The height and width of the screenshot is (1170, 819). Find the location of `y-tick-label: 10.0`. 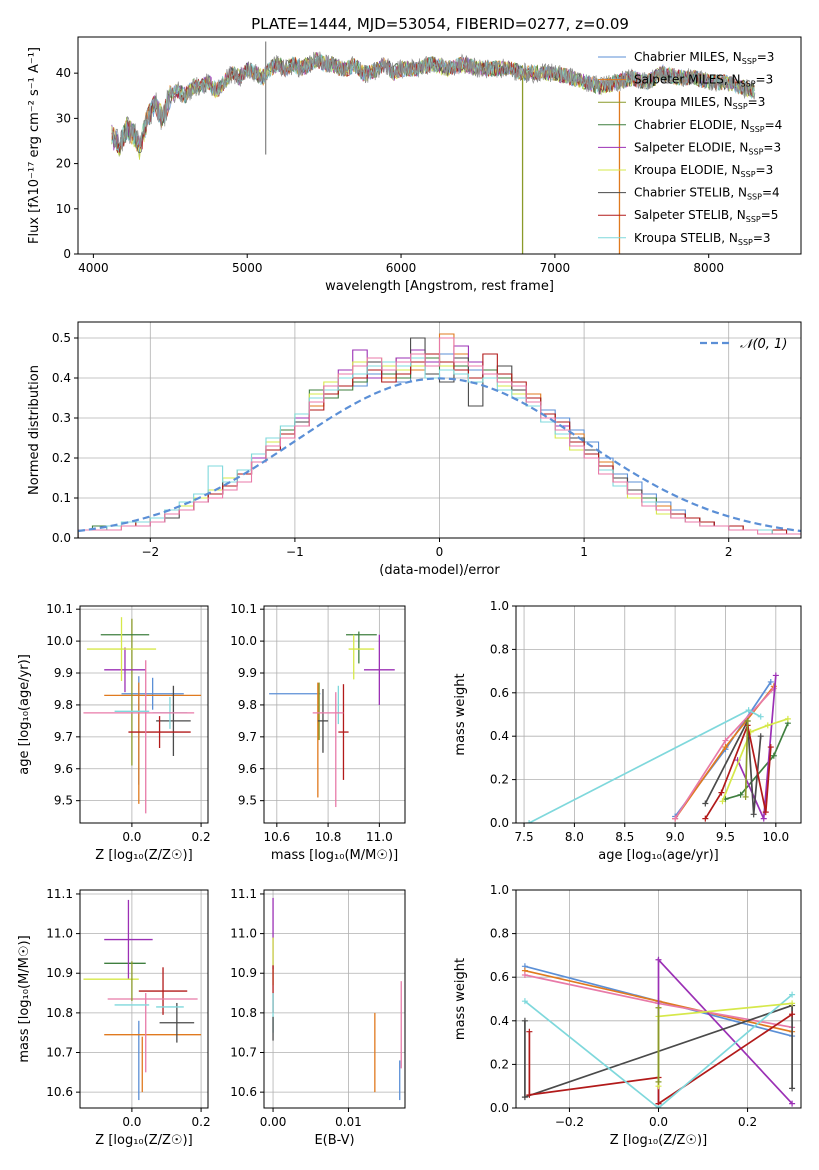

y-tick-label: 10.0 is located at coordinates (59, 641).